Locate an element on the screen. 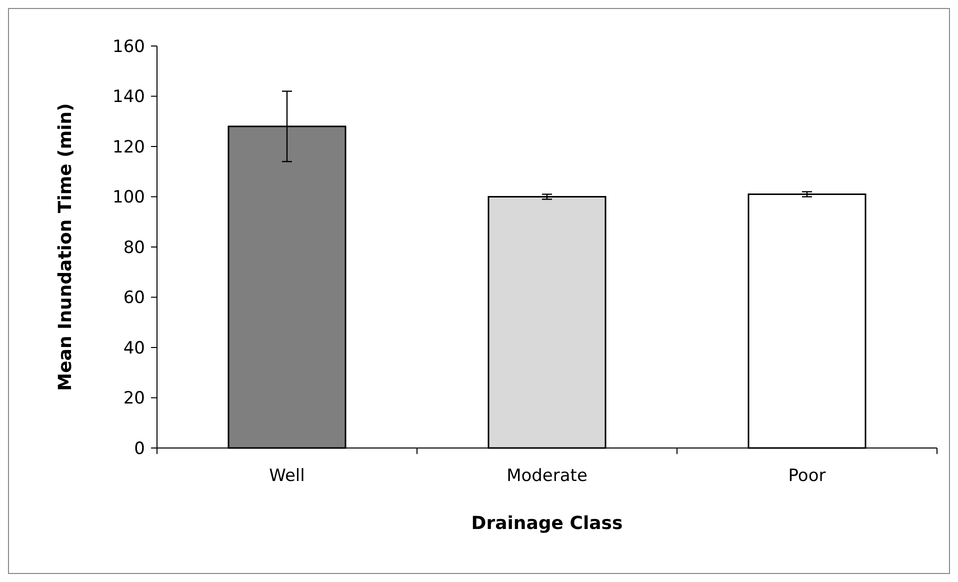 This screenshot has width=958, height=582. y-axis-title: Mean Inundation Time (min) is located at coordinates (65, 247).